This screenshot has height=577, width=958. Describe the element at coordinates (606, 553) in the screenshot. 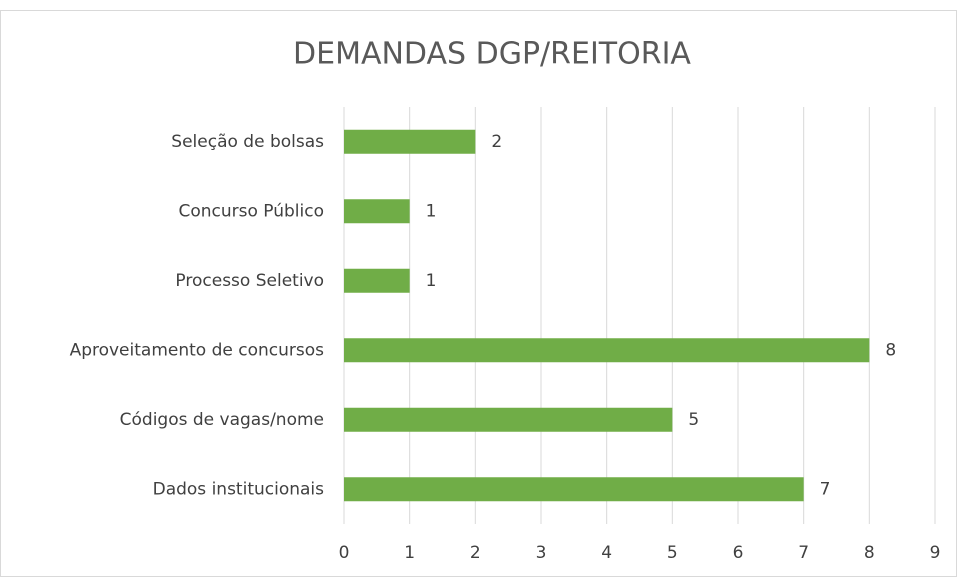

I see `x-tick-label: 4` at that location.